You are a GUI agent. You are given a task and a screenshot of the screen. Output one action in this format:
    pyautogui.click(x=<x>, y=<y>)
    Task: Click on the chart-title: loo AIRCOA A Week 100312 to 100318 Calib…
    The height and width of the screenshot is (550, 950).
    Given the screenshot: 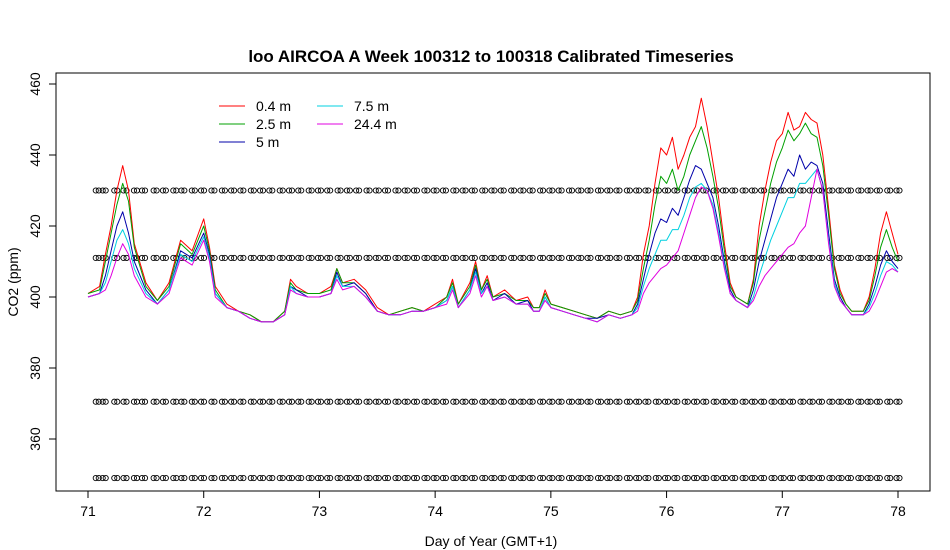 What is the action you would take?
    pyautogui.click(x=490, y=56)
    